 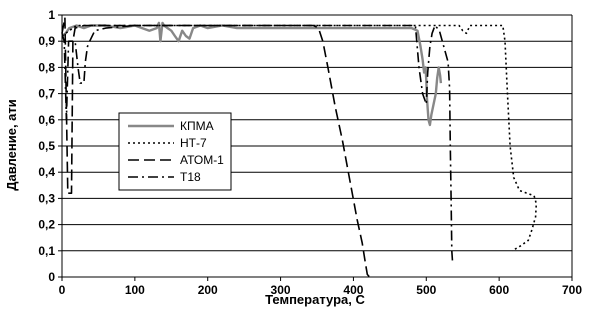 I want to click on legend-label: КПМА, so click(x=197, y=126).